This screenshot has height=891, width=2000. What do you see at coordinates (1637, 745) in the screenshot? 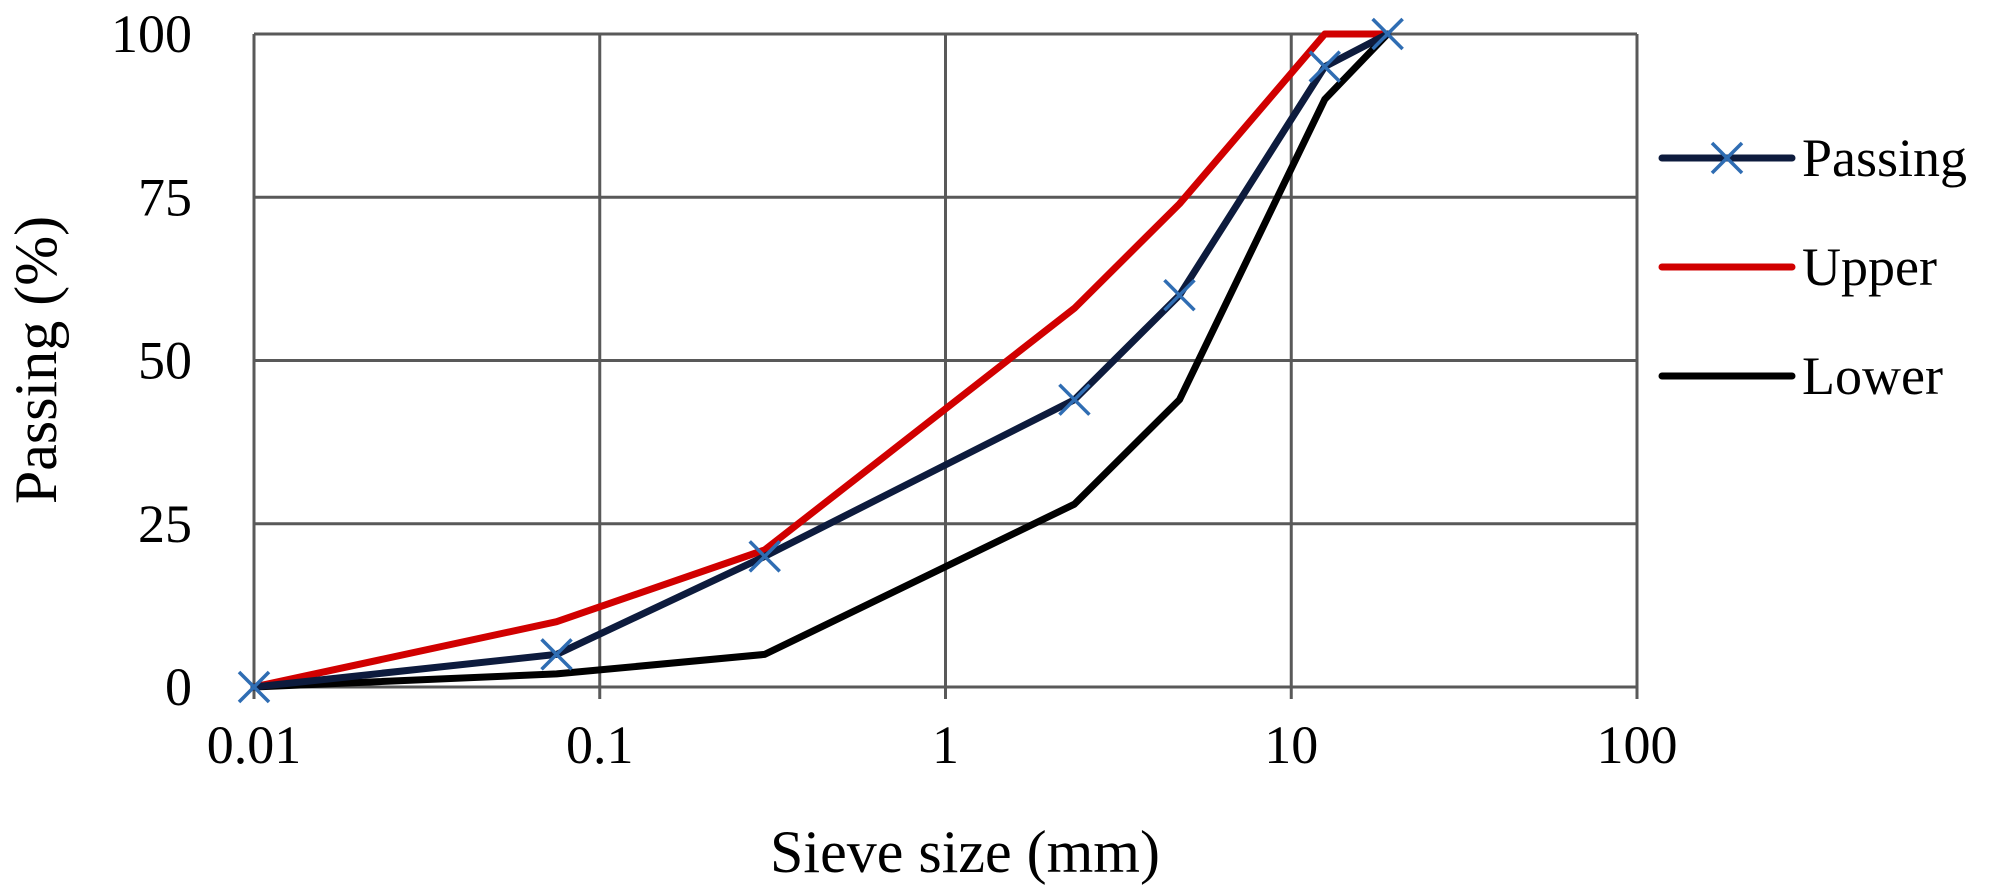
I see `x-tick-label-100: 100` at bounding box center [1637, 745].